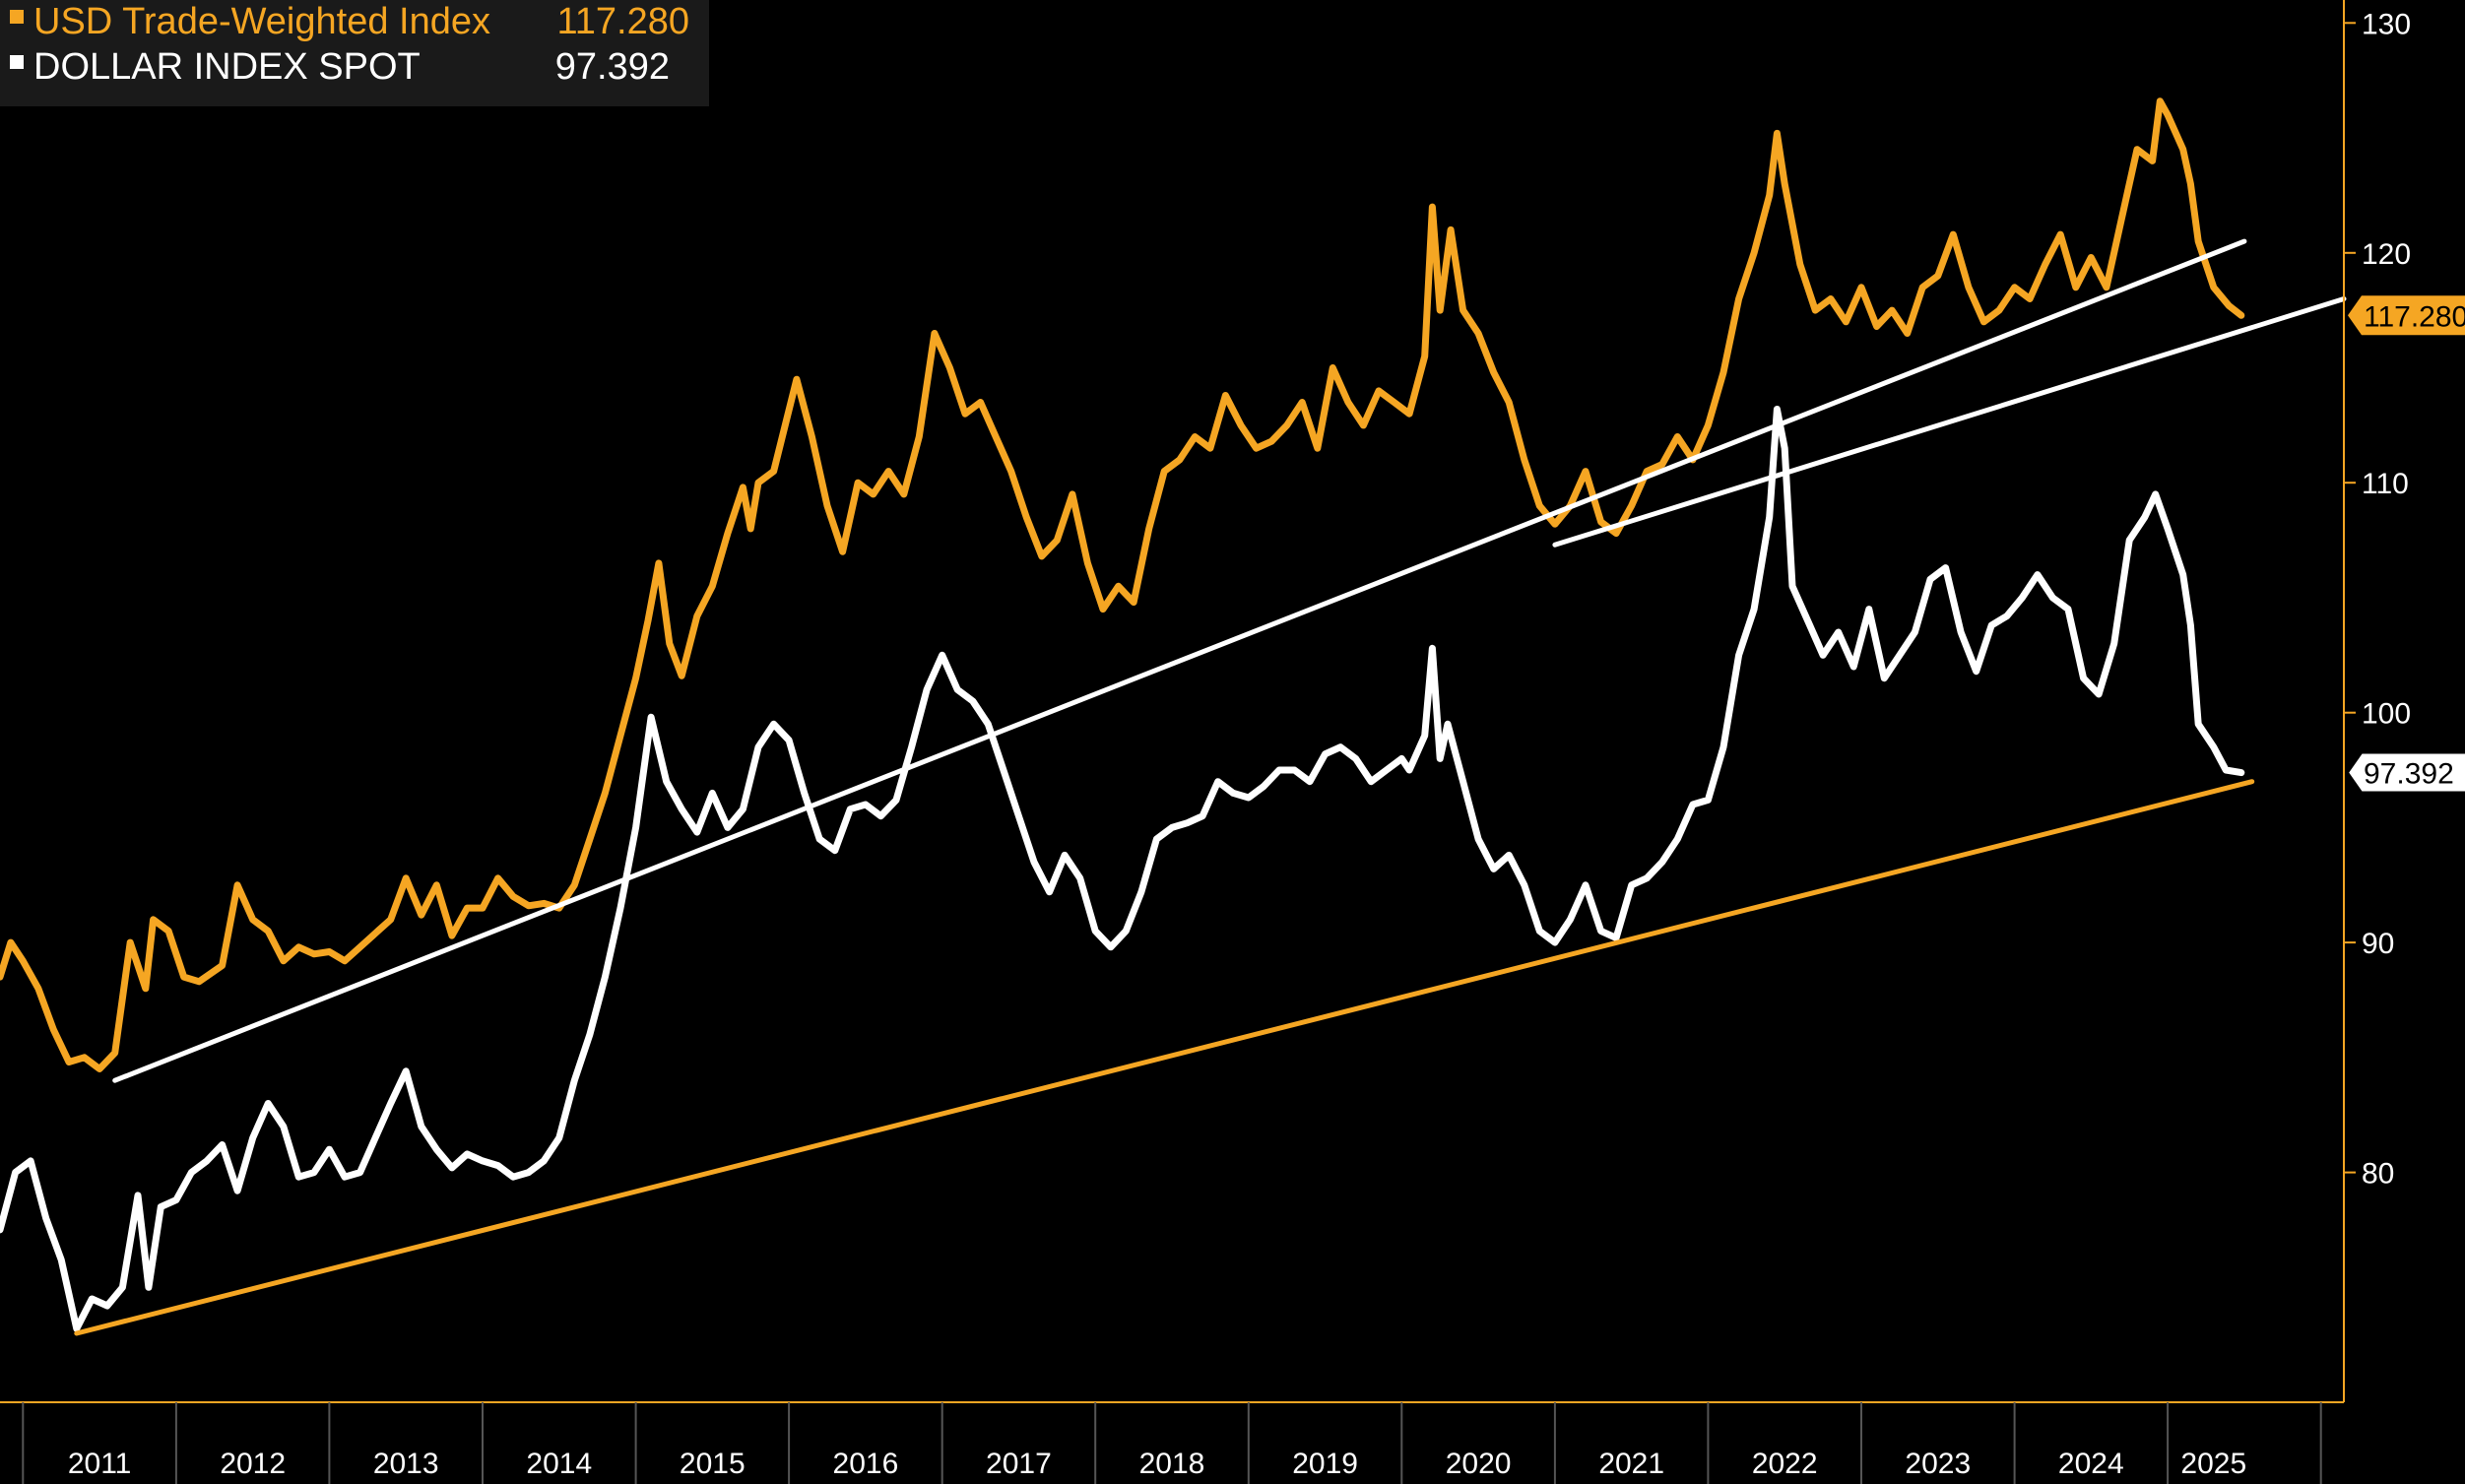 This screenshot has width=2465, height=1484. What do you see at coordinates (713, 1464) in the screenshot?
I see `x-tick-label-2015: 2015` at bounding box center [713, 1464].